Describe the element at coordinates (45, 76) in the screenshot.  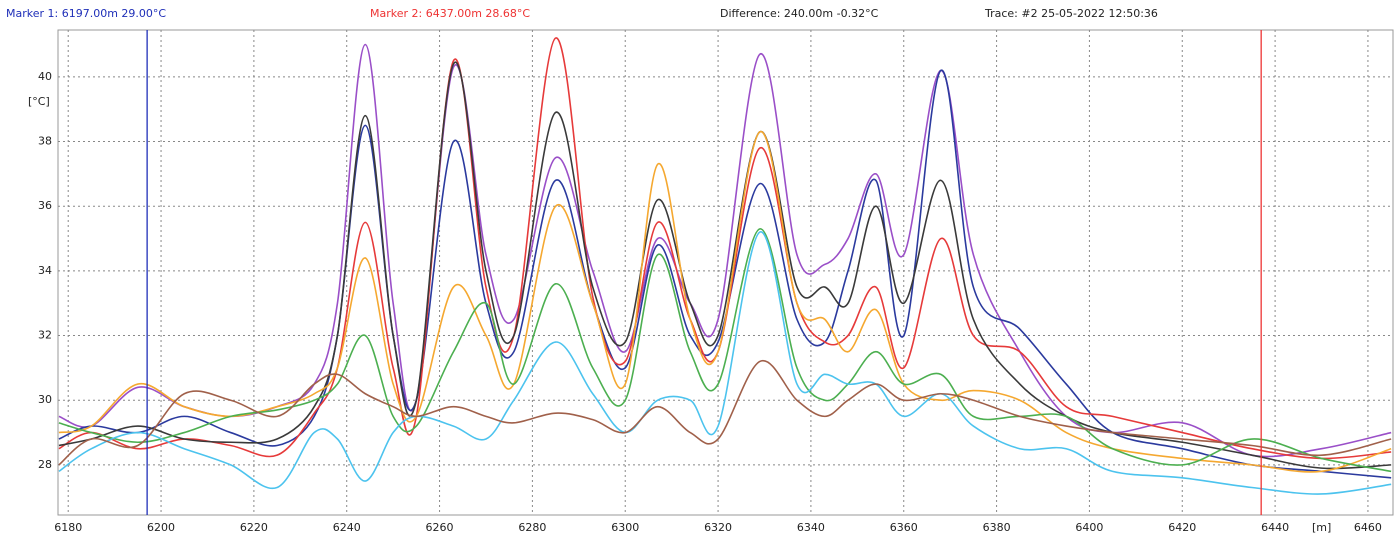
I see `y-tick-label: 40` at that location.